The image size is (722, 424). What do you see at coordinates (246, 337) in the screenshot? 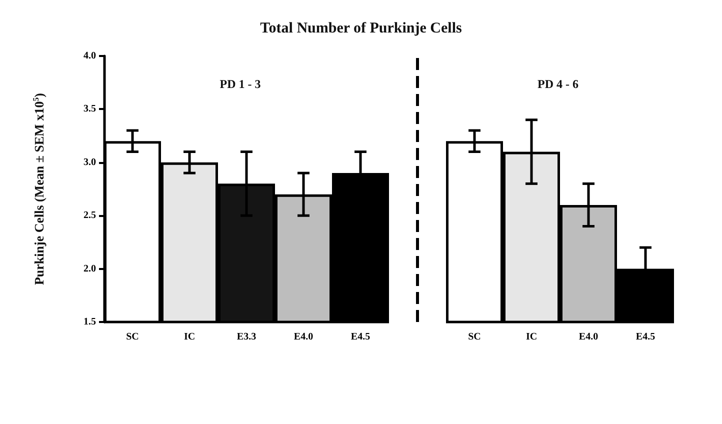
I see `x-tick-label: E3.3` at bounding box center [246, 337].